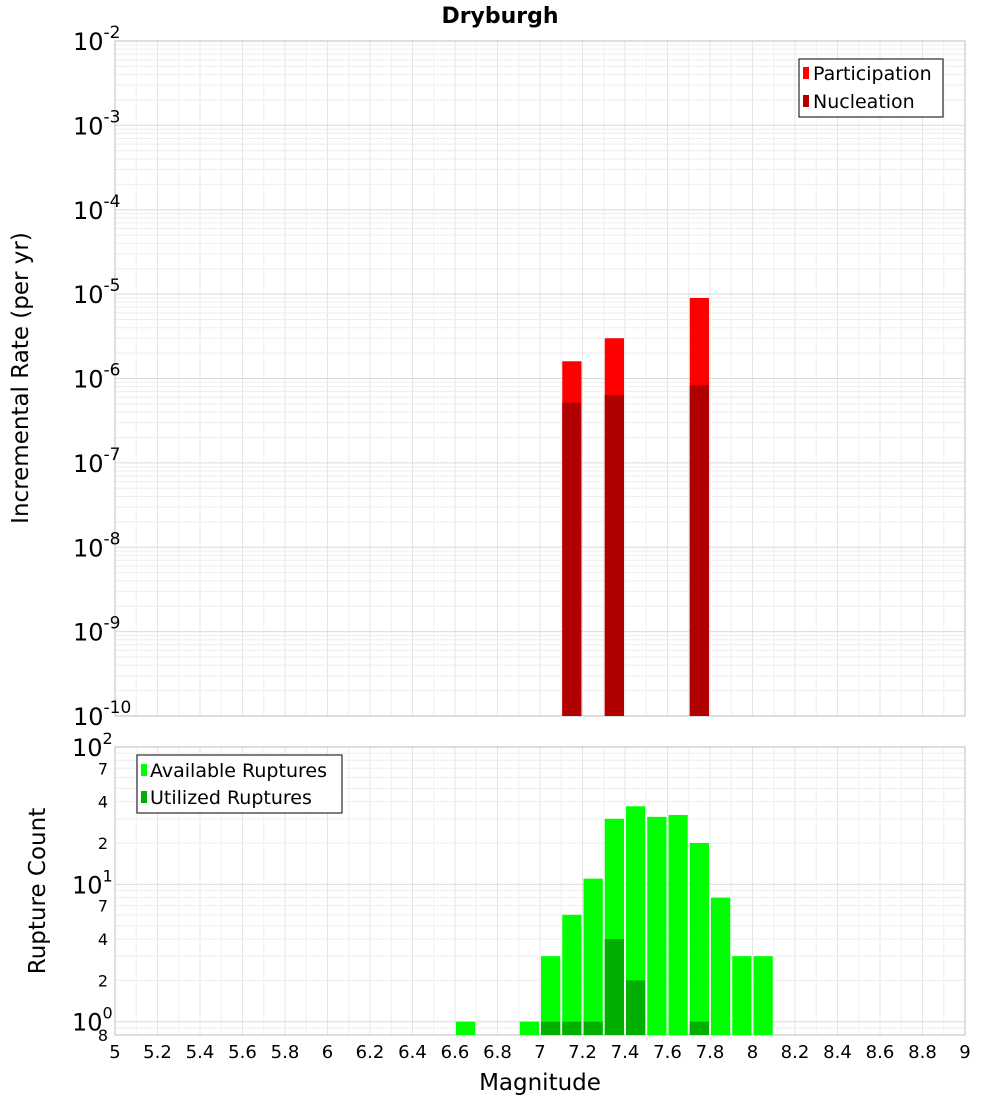 This screenshot has height=1100, width=1000. Describe the element at coordinates (97, 123) in the screenshot. I see `top-y-tick-label: 10⁻³` at that location.